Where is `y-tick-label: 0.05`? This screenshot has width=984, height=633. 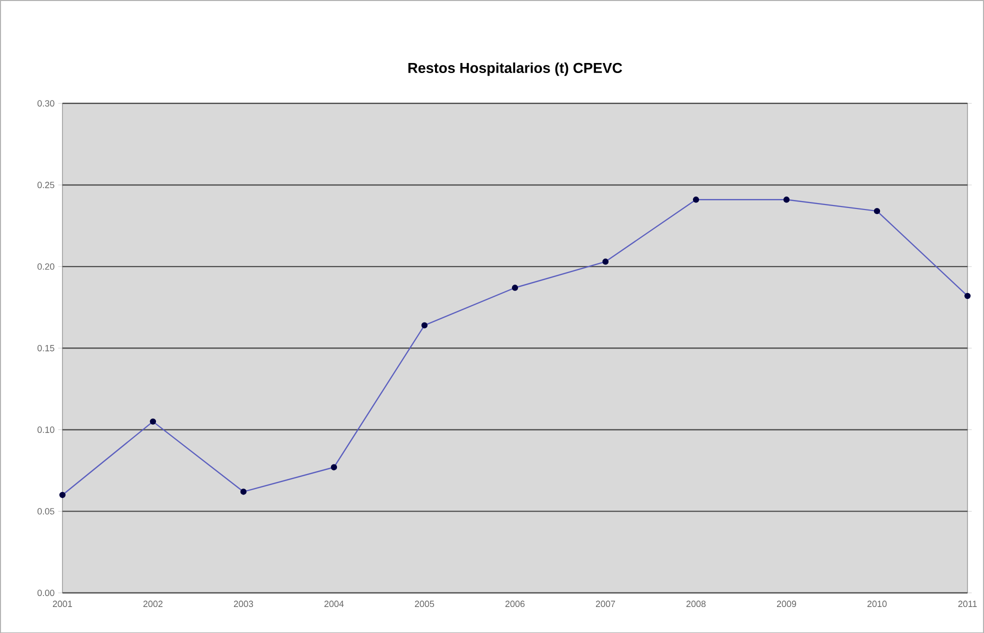 y-tick-label: 0.05 is located at coordinates (46, 511).